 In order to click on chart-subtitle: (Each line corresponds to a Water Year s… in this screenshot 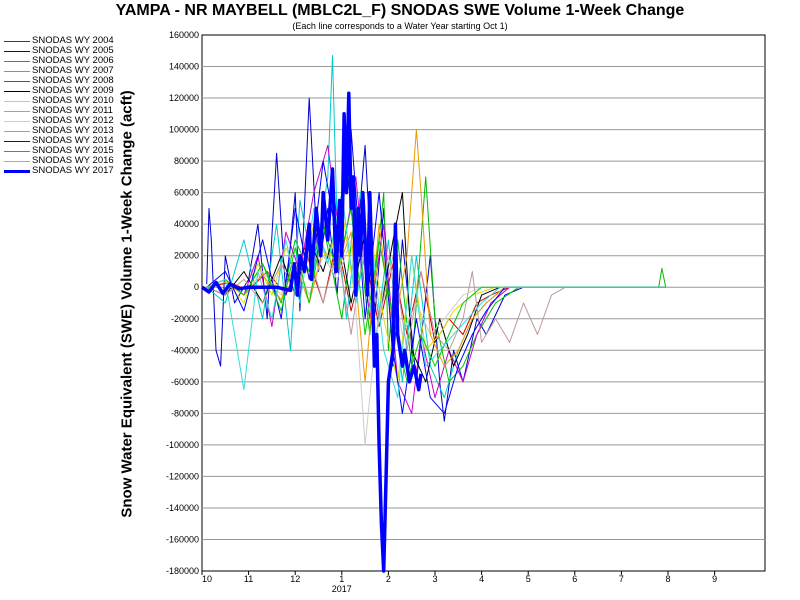, I will do `click(400, 26)`.